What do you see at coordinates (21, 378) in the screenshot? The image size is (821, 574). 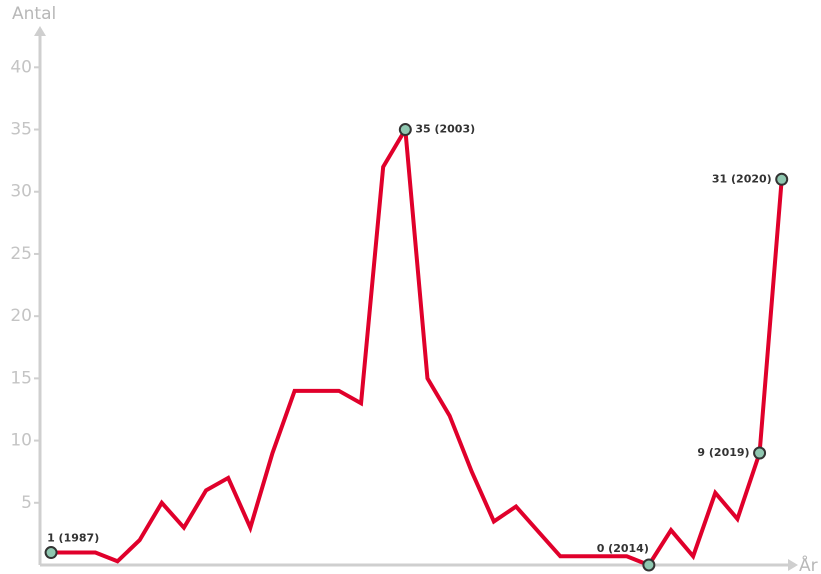 I see `y-tick-label: 15` at bounding box center [21, 378].